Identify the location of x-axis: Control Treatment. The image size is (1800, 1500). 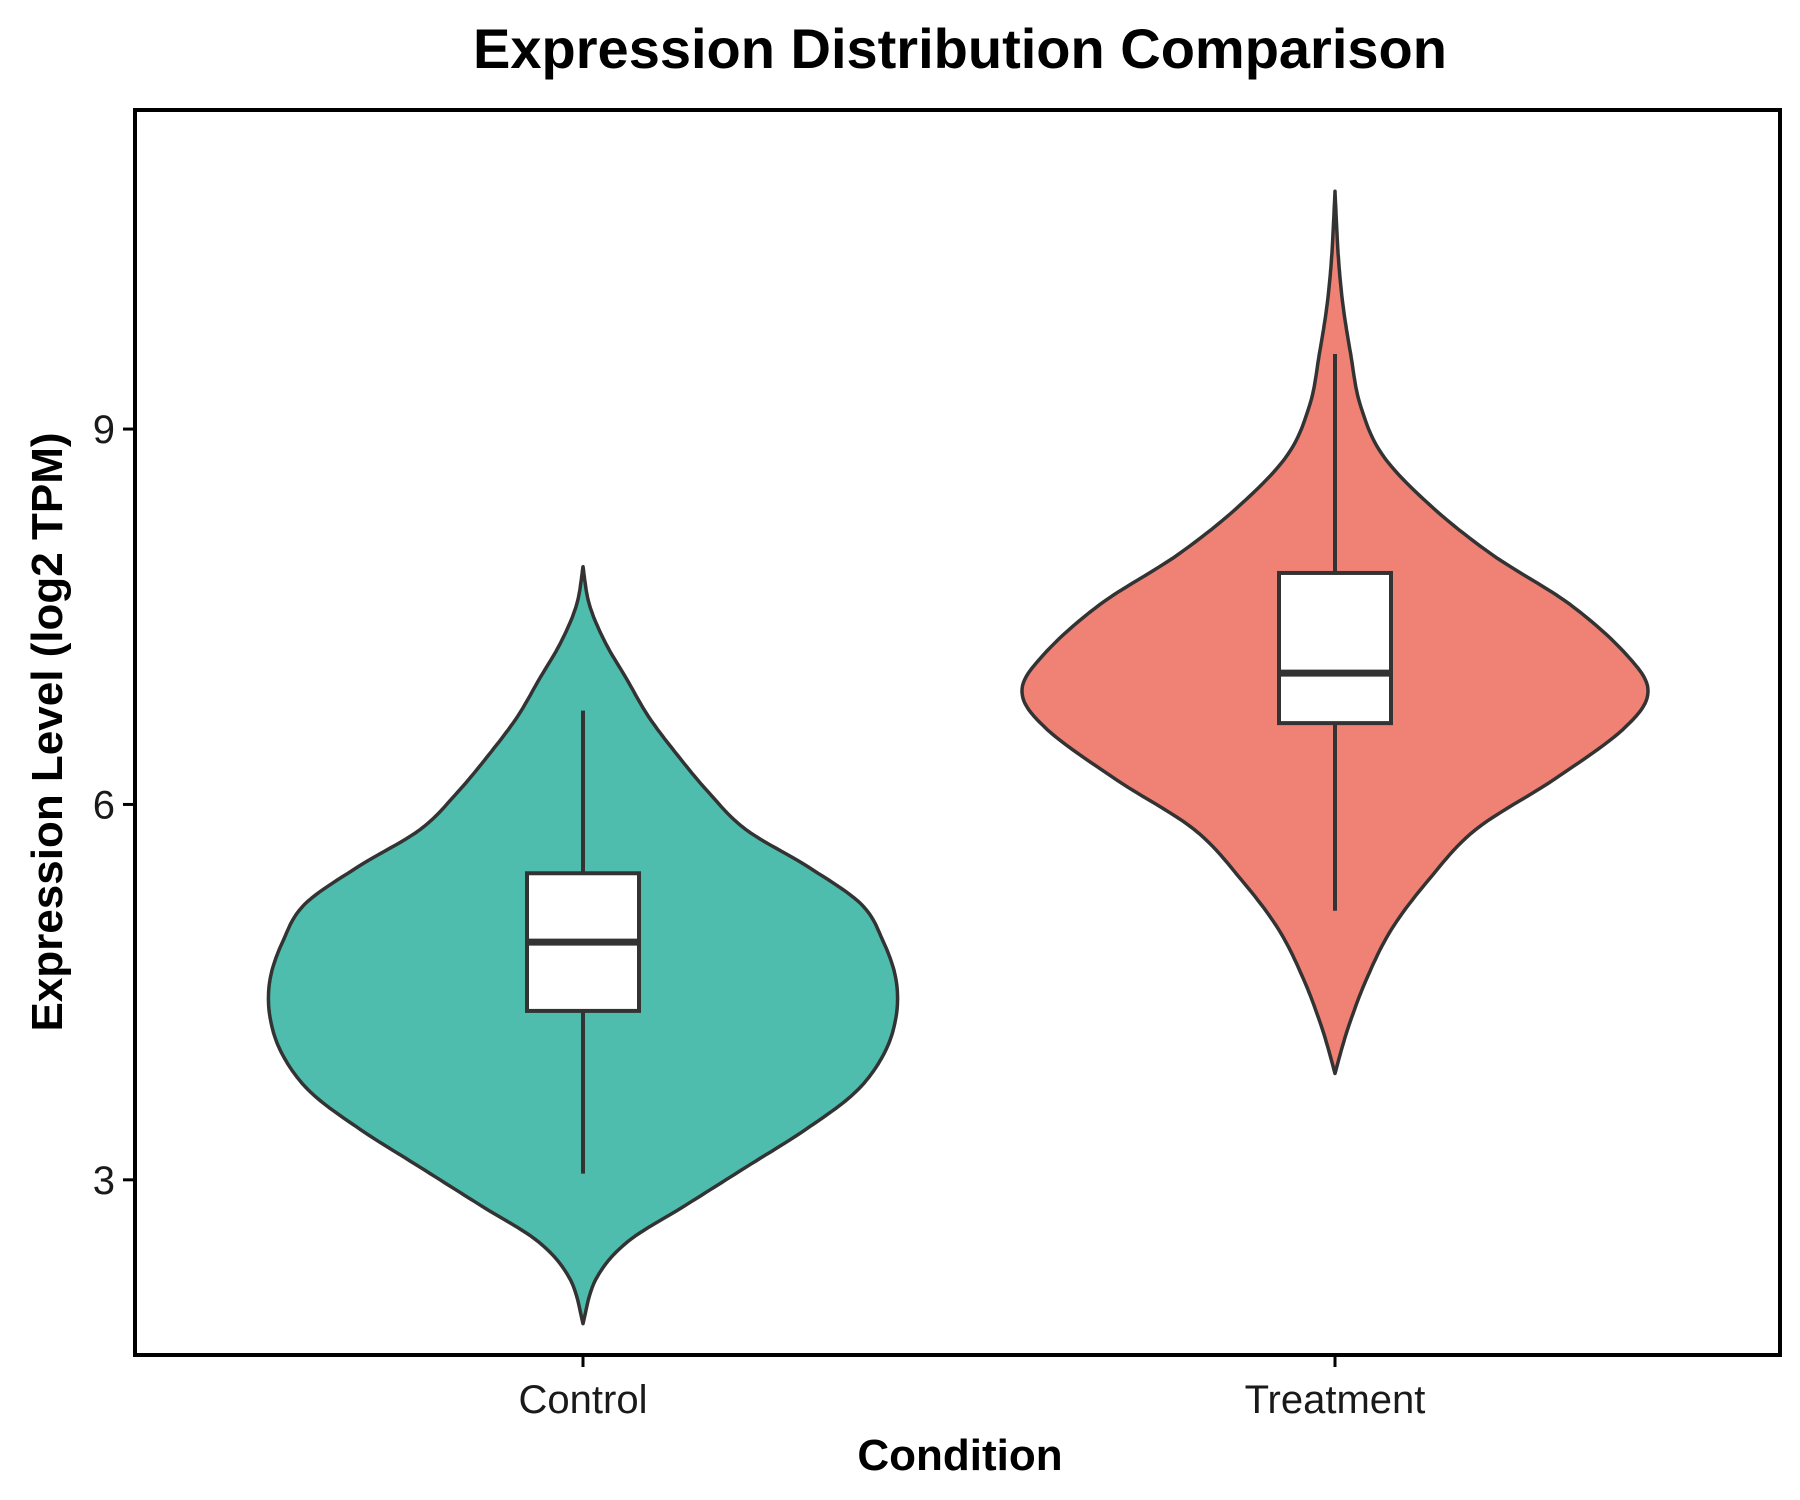
(972, 1388).